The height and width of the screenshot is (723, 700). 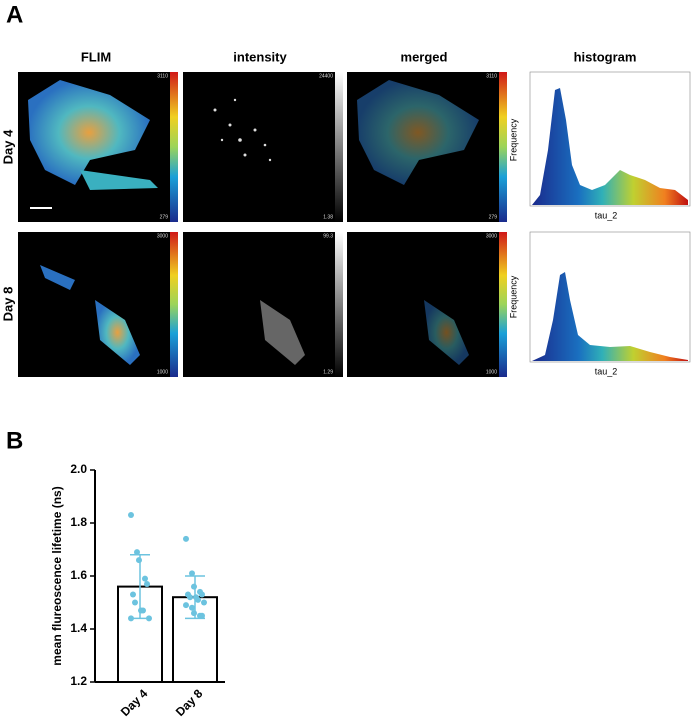 What do you see at coordinates (78, 628) in the screenshot?
I see `y-tick-label: 1.4` at bounding box center [78, 628].